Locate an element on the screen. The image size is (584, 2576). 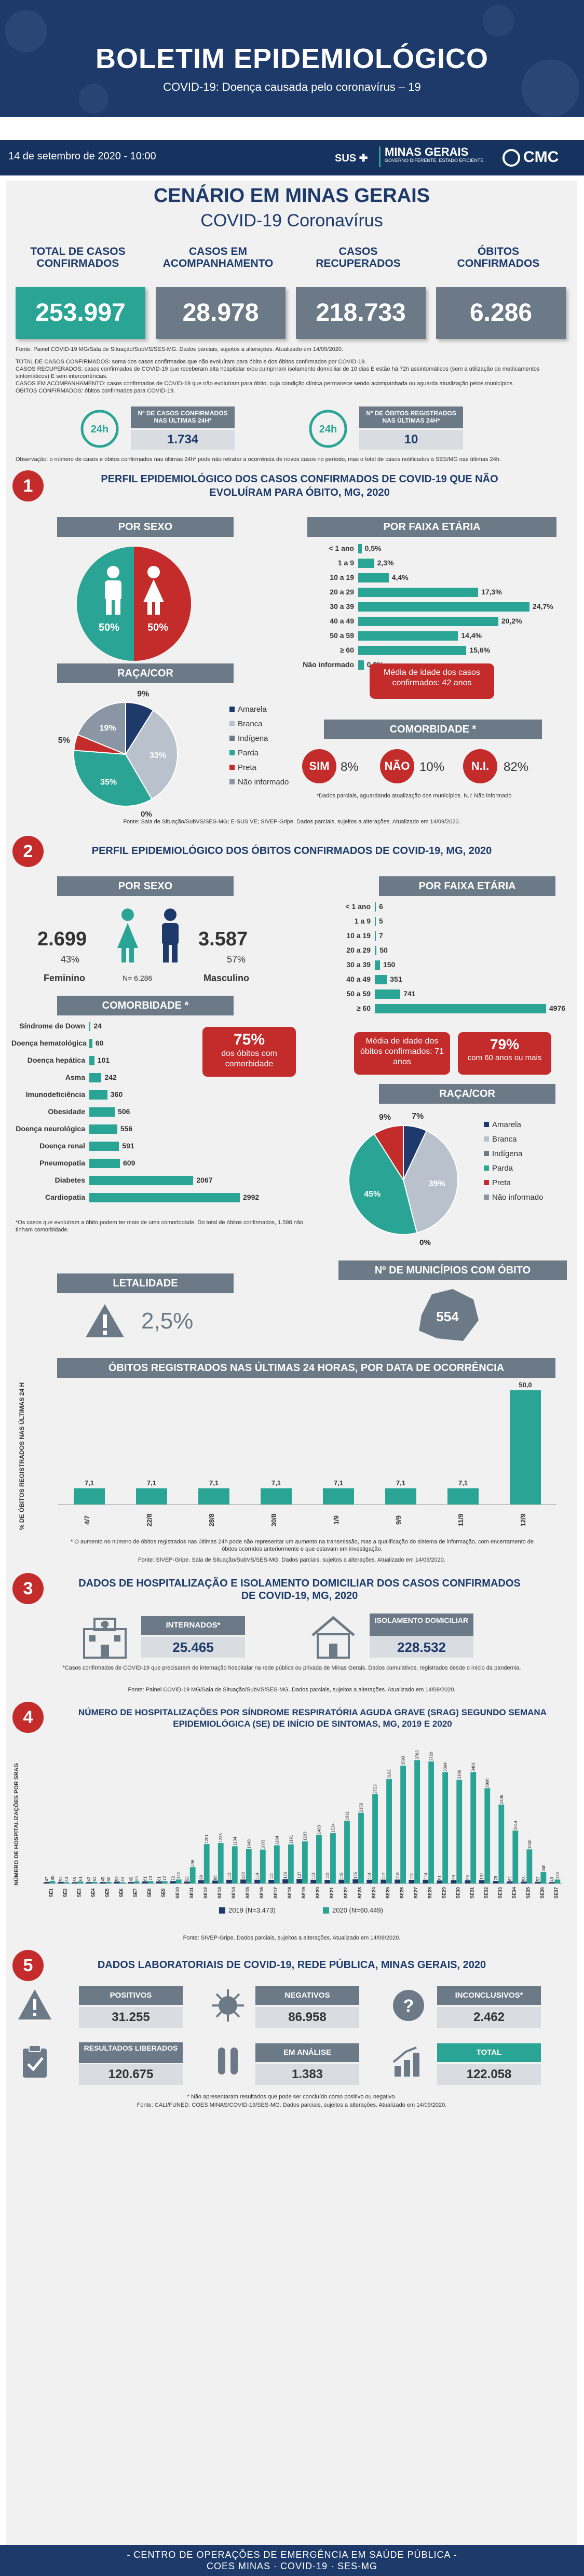
s1-comorb-ni-value: 82% is located at coordinates (516, 767).